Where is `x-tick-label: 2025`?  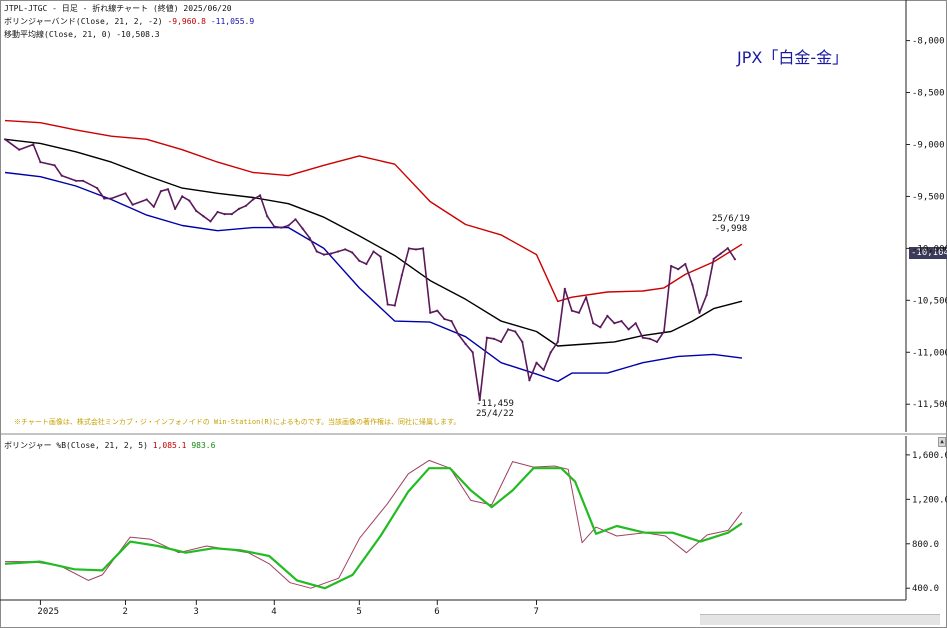 x-tick-label: 2025 is located at coordinates (48, 612).